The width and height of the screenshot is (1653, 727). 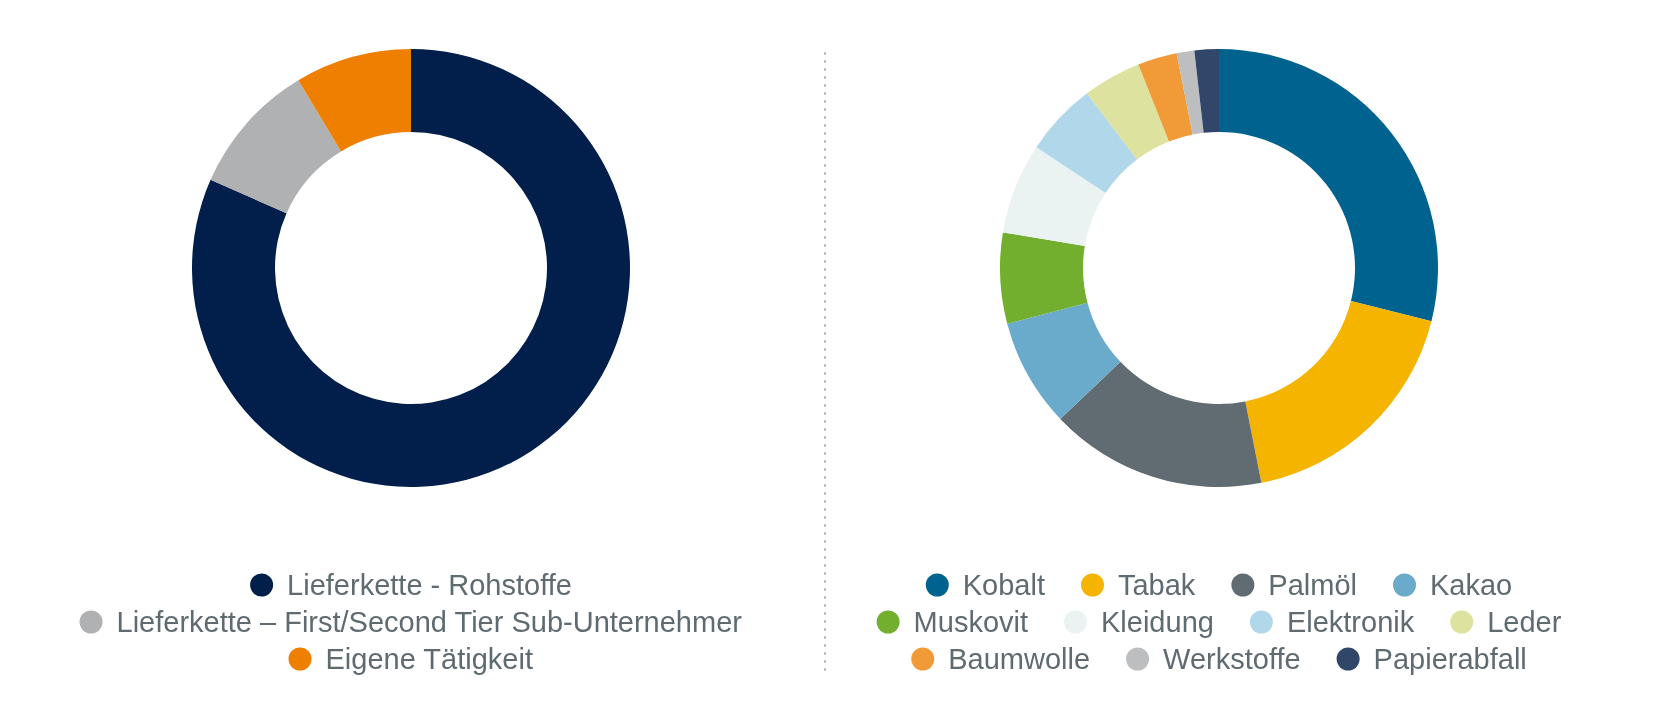 What do you see at coordinates (1471, 585) in the screenshot?
I see `legend-label: Kakao` at bounding box center [1471, 585].